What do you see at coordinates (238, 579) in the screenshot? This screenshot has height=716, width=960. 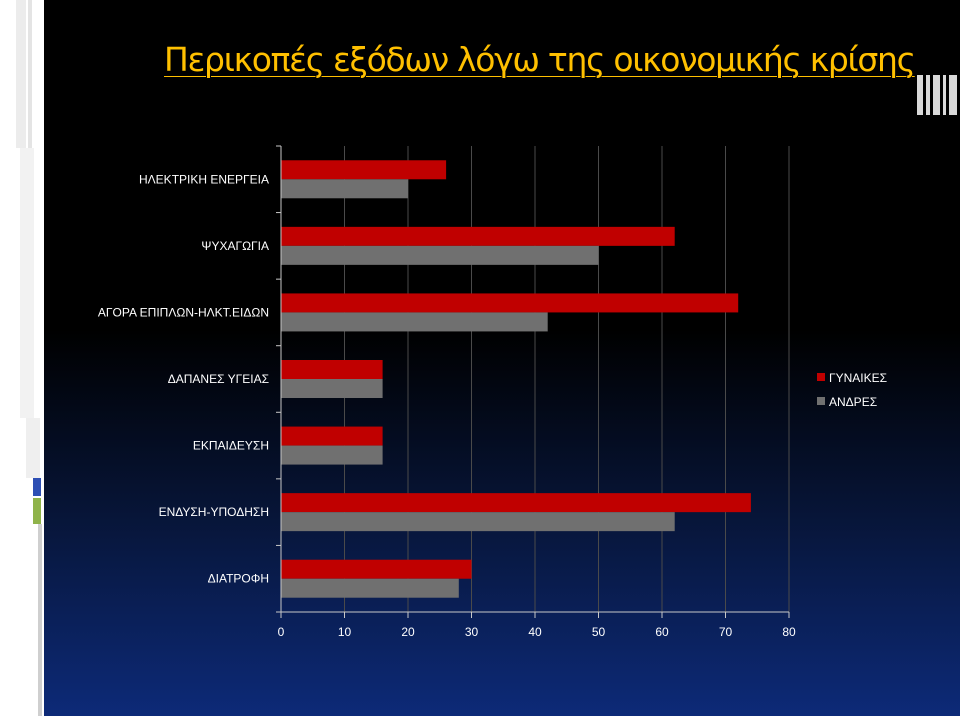 I see `category-label: ΔΙΑΤΡΟΦΗ` at bounding box center [238, 579].